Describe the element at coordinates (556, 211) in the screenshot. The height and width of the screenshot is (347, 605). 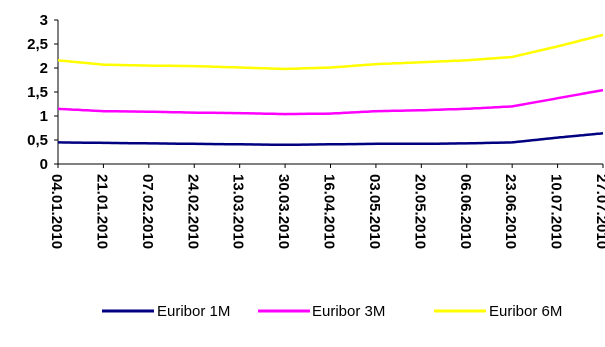
I see `x-tick-label: 10.07.2010` at that location.